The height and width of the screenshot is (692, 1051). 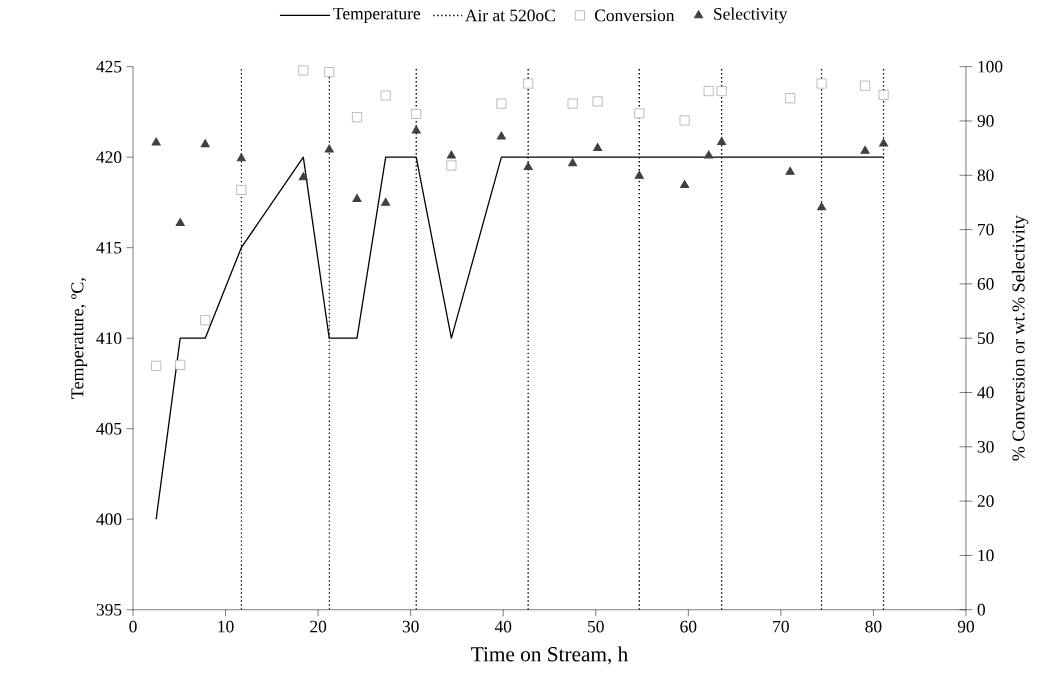 What do you see at coordinates (109, 338) in the screenshot?
I see `y-tick-label: 410` at bounding box center [109, 338].